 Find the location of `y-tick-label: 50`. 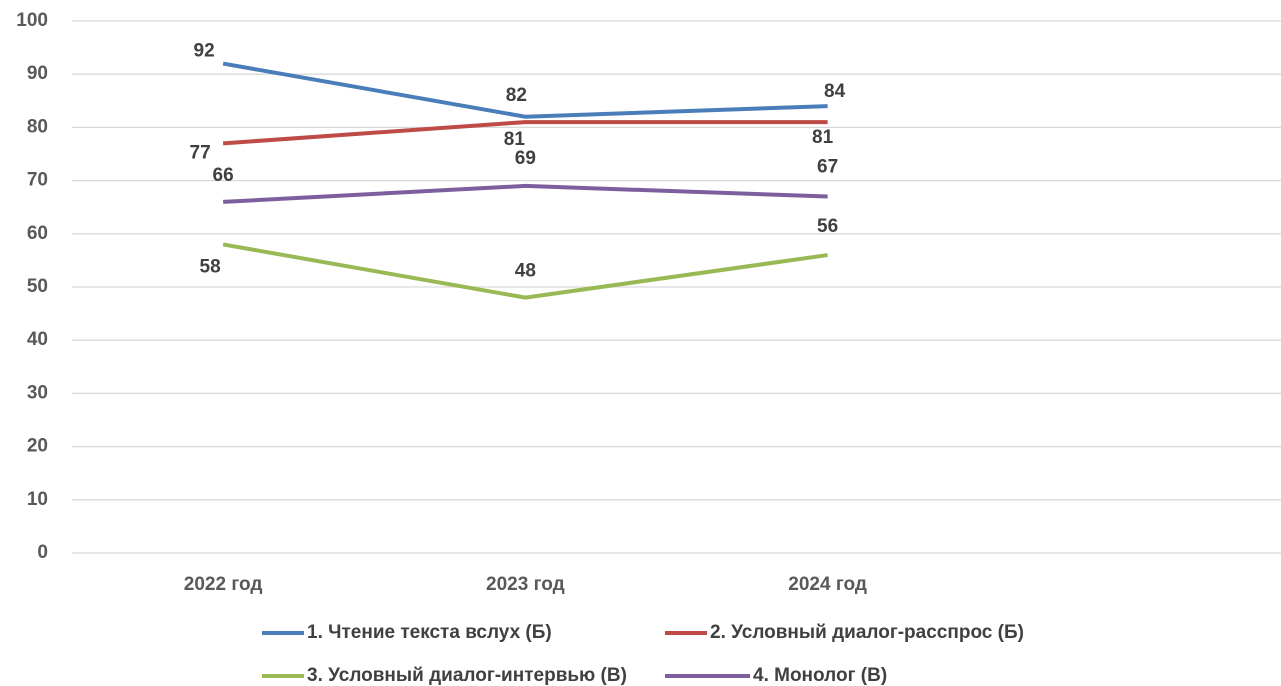

y-tick-label: 50 is located at coordinates (37, 286).